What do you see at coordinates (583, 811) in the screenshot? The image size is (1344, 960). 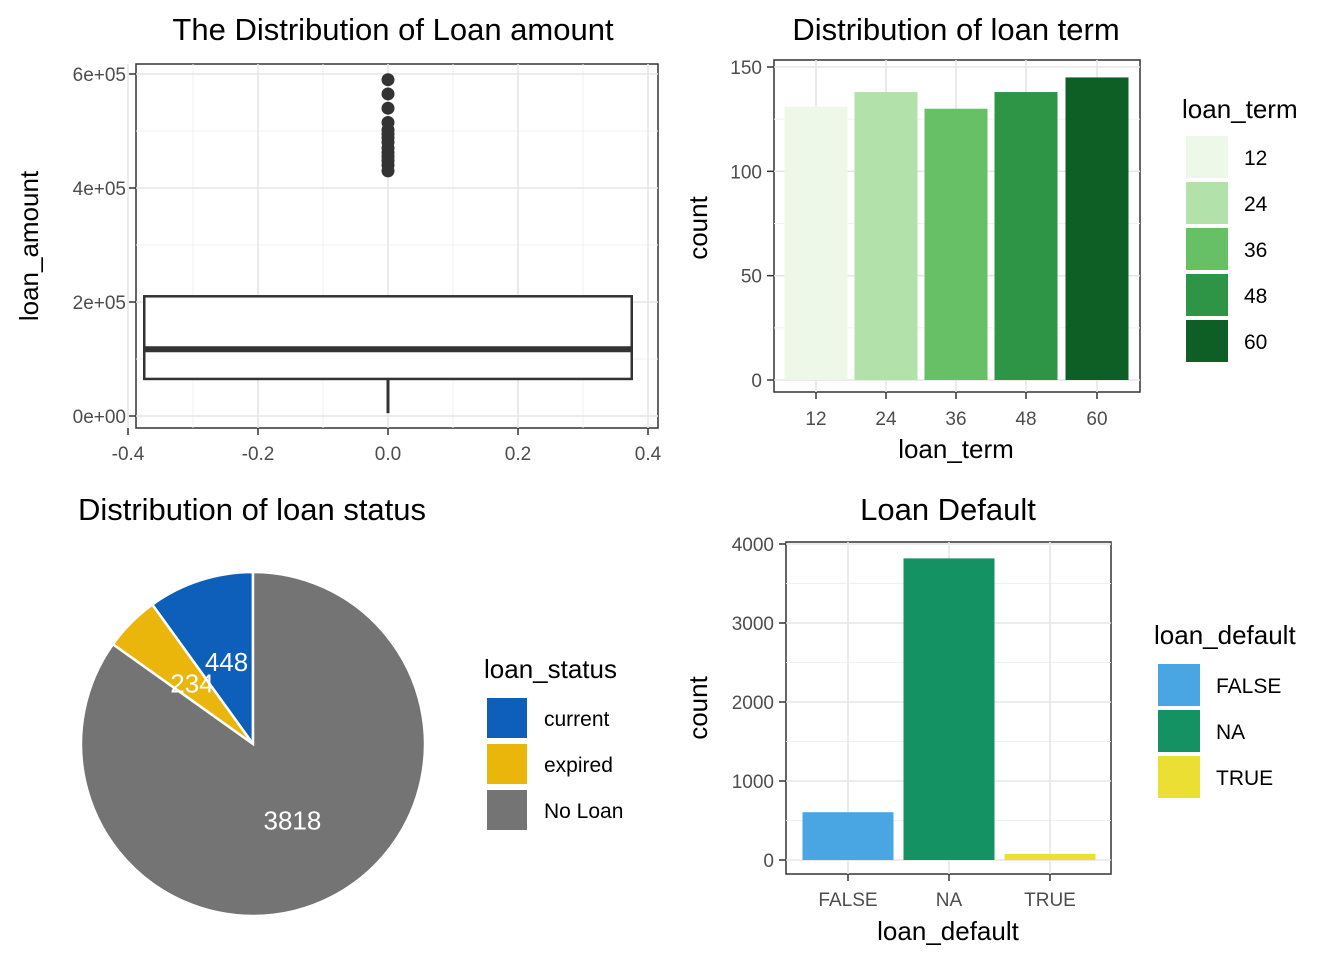 I see `legend-label-no-loan: No Loan` at bounding box center [583, 811].